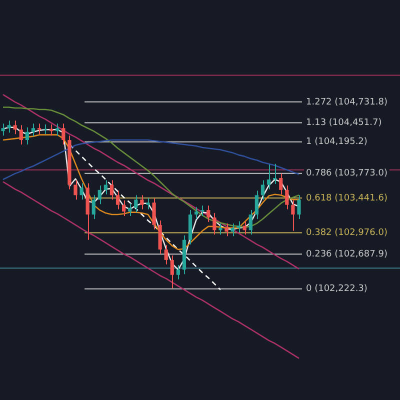  What do you see at coordinates (347, 255) in the screenshot?
I see `ref-line-label: 0.236 (102,687.9)` at bounding box center [347, 255].